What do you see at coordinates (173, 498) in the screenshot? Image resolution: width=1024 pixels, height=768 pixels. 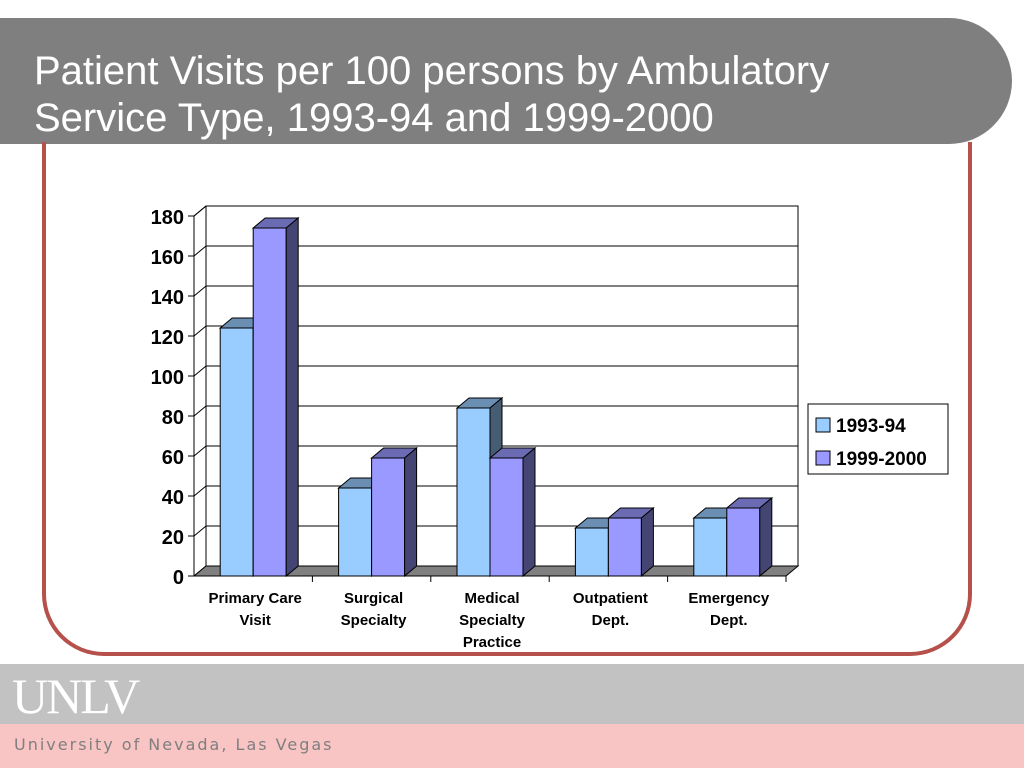 I see `y-tick-label: 40` at bounding box center [173, 498].